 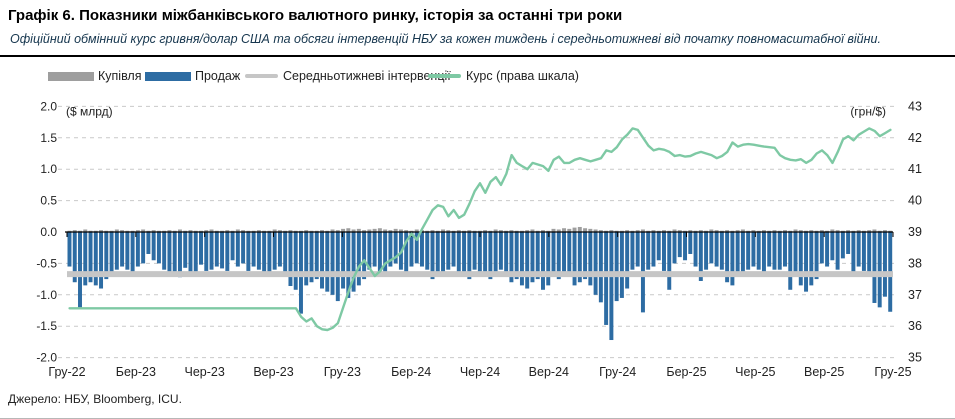 I want to click on svg-text: Гру-24, so click(x=617, y=372).